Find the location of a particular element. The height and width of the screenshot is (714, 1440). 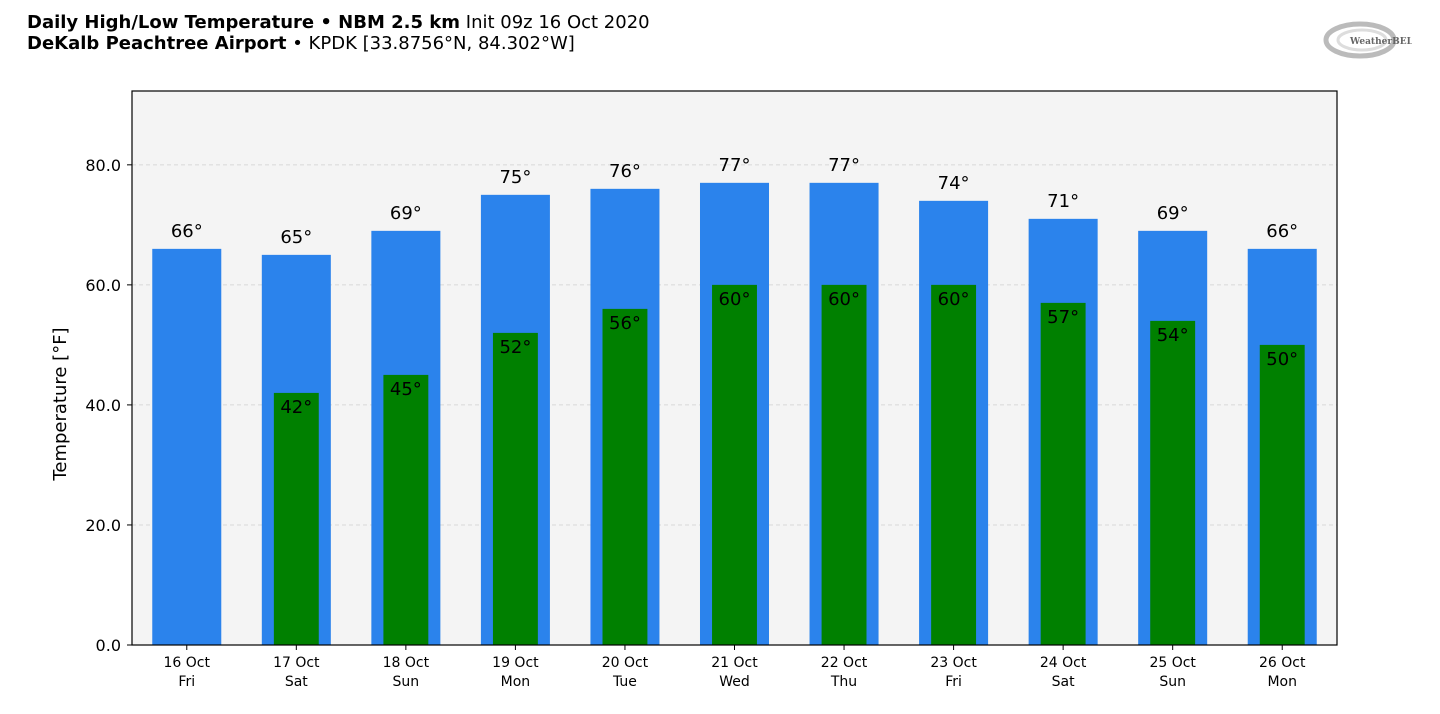

x-tick-label: 25 Oct is located at coordinates (1172, 663).